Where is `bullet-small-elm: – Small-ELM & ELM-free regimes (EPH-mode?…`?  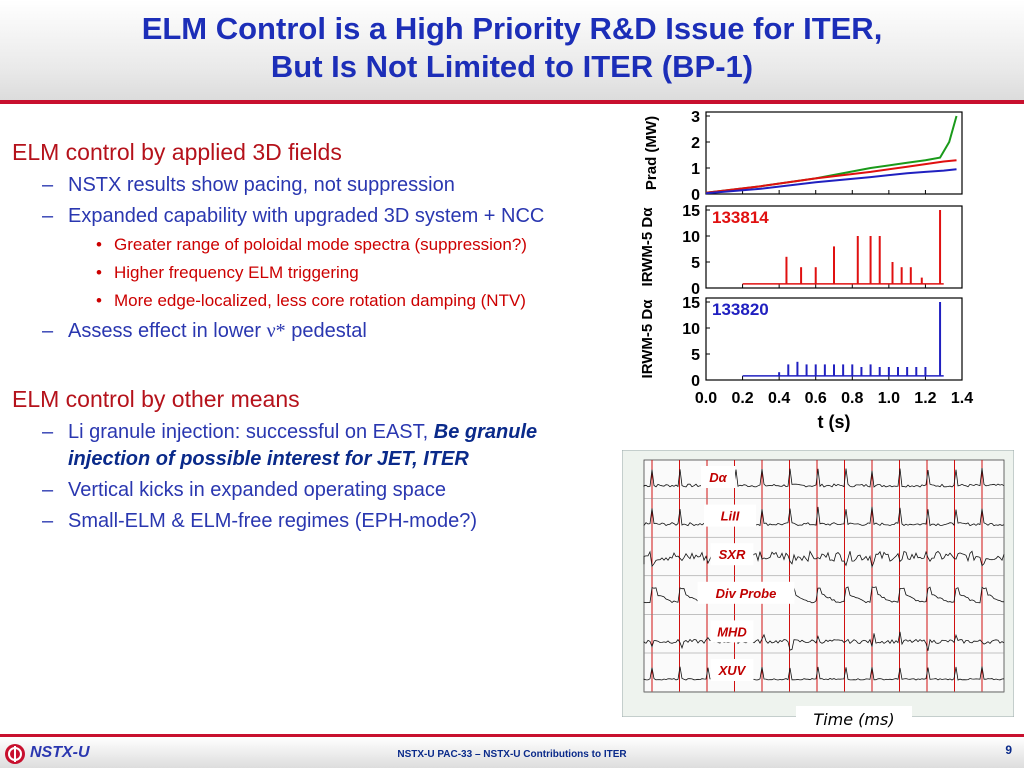
bullet-small-elm: – Small-ELM & ELM-free regimes (EPH-mode?… is located at coordinates (259, 521).